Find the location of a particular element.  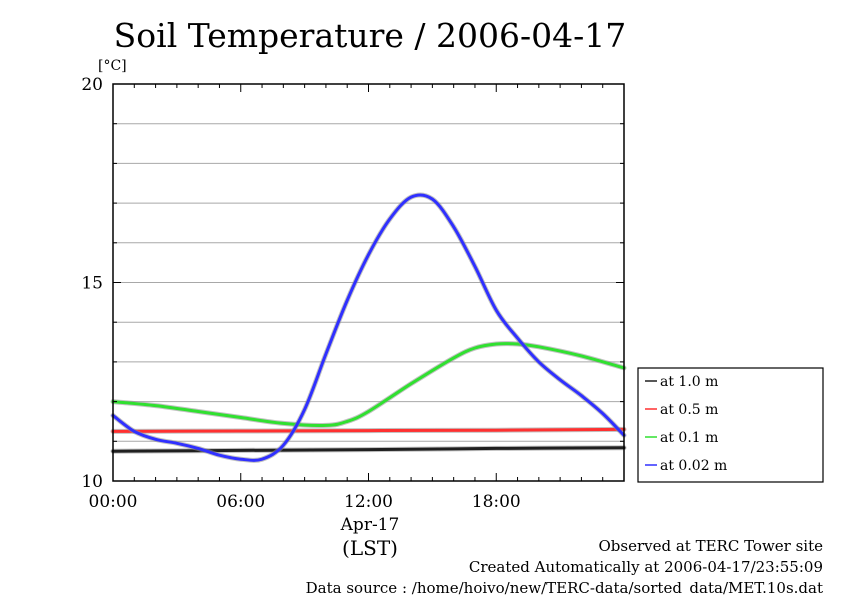

legend-item: at 0.1 m is located at coordinates (681, 438).